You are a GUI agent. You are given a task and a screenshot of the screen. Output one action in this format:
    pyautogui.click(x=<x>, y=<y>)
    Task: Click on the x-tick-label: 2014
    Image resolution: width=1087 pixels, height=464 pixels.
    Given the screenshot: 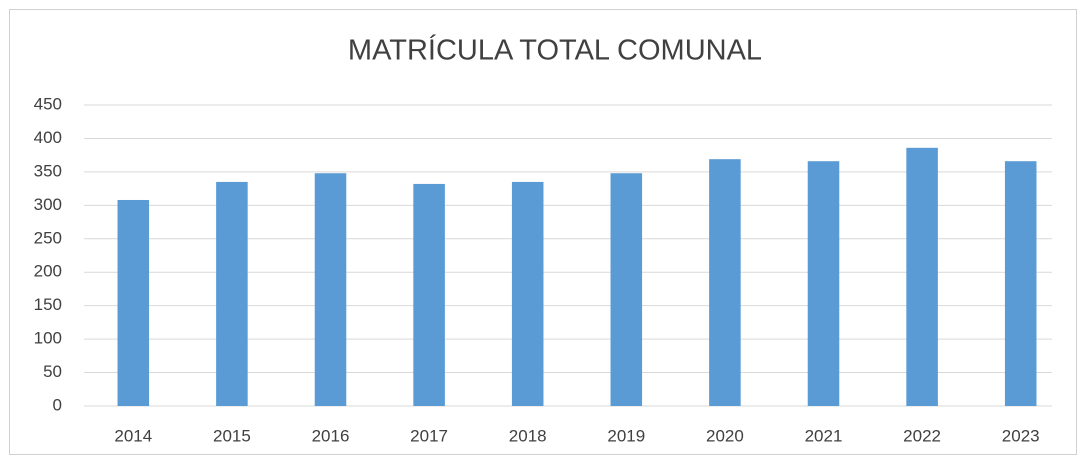 What is the action you would take?
    pyautogui.click(x=133, y=435)
    